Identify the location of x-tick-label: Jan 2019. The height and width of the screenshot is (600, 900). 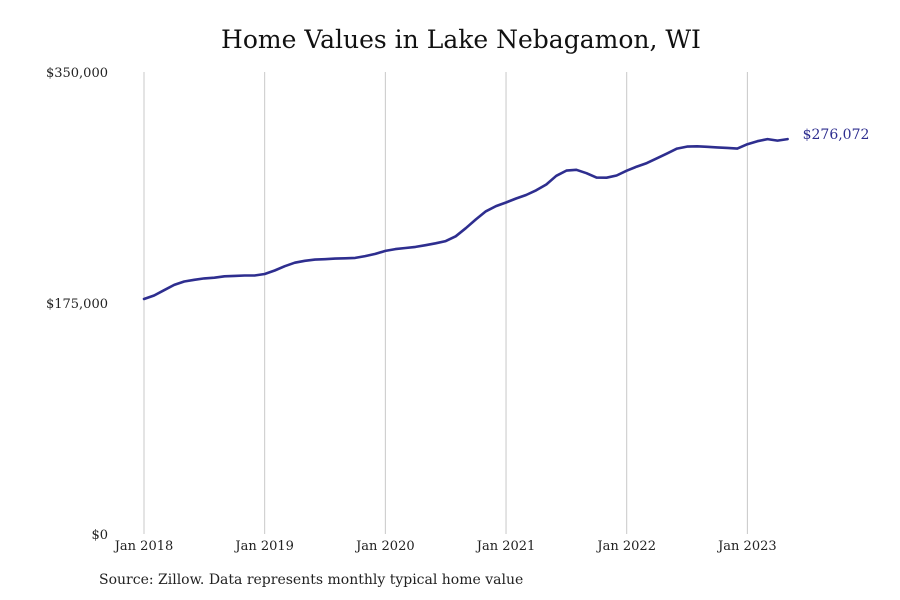
(263, 546).